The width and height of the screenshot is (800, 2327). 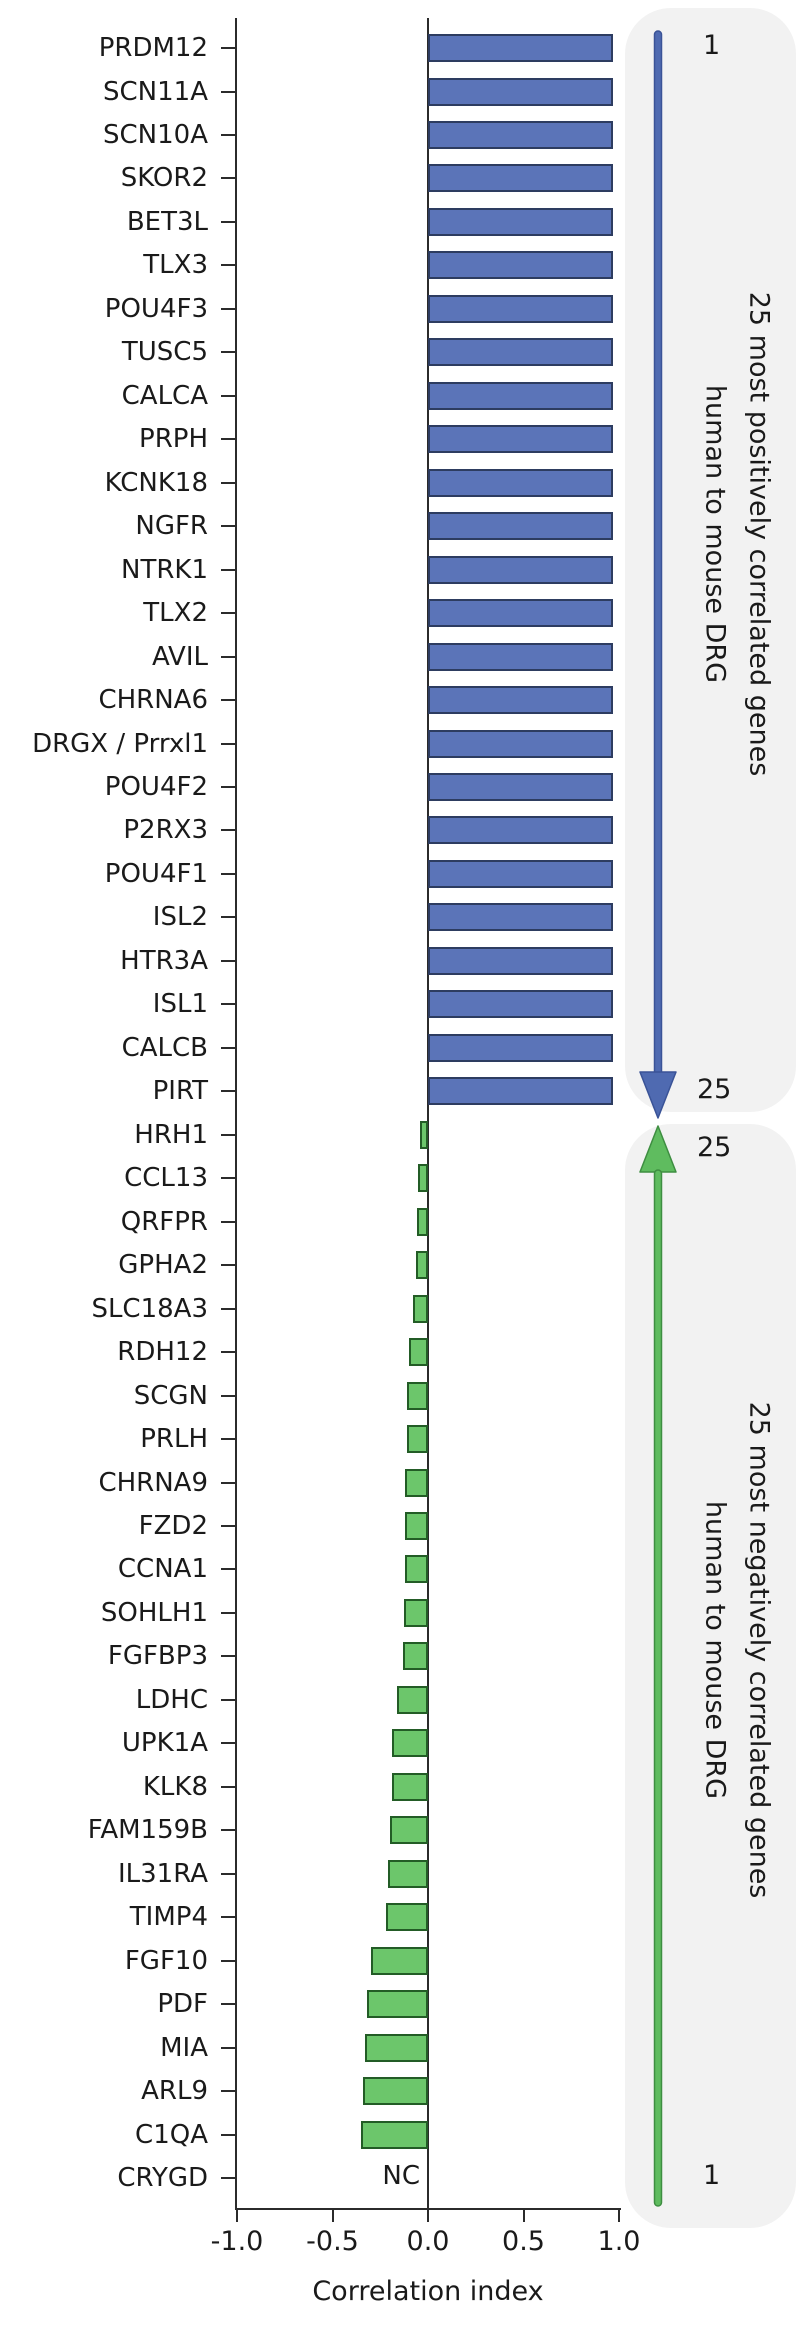 I want to click on gene-label: POU4F3, so click(x=156, y=308).